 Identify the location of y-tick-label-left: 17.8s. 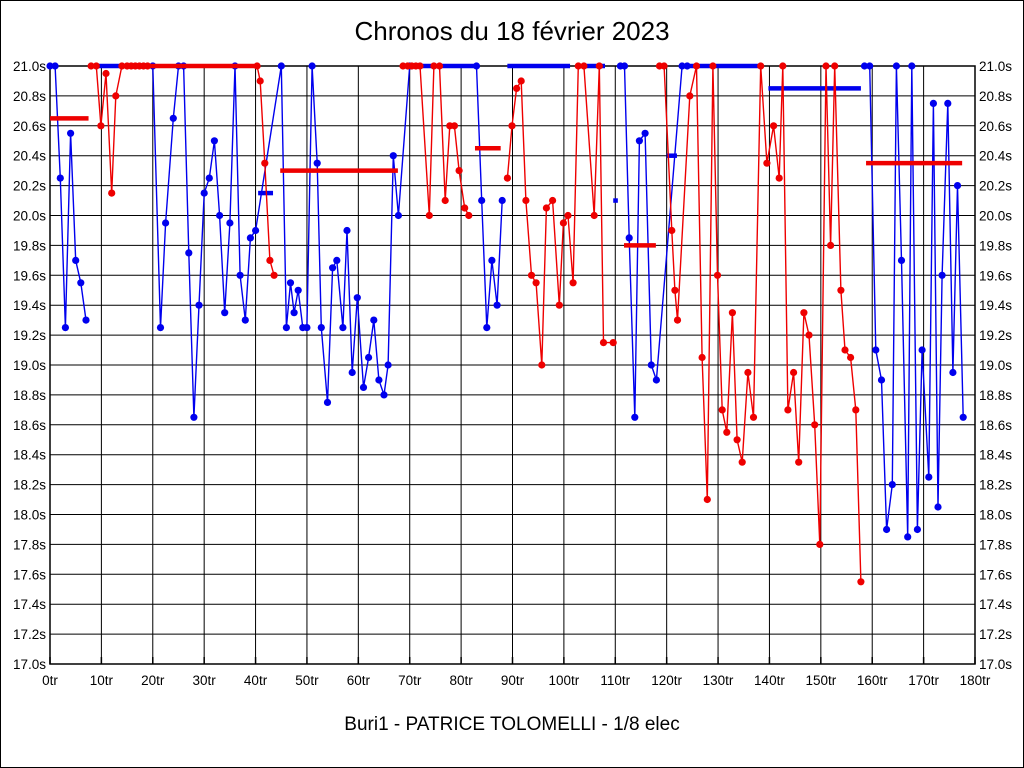
(29, 544).